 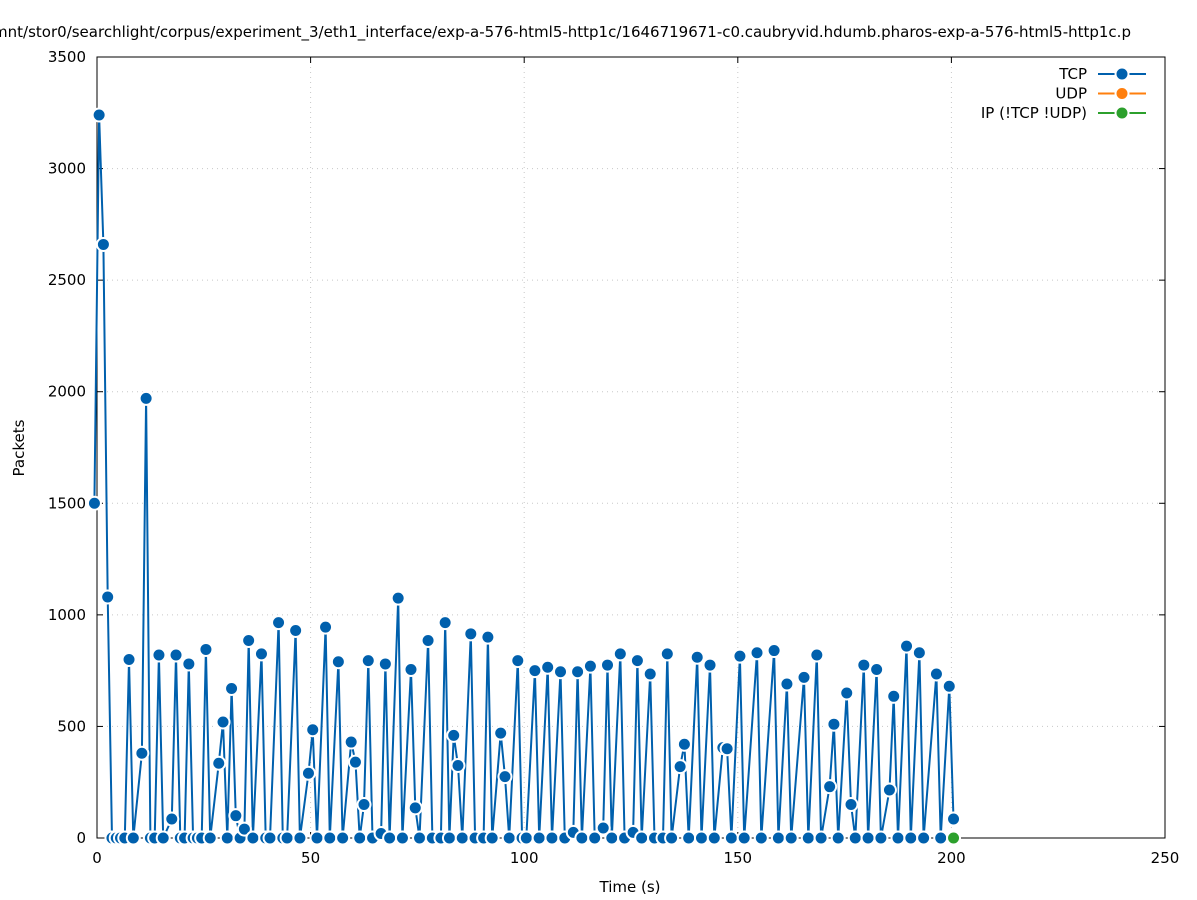 I want to click on legend-marker-tcp, so click(x=1122, y=74).